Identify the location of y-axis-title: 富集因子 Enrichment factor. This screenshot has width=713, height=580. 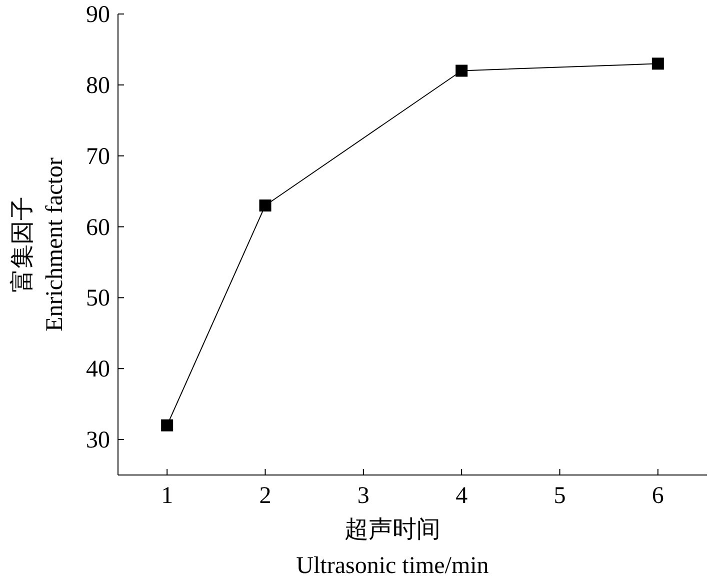
(38, 245).